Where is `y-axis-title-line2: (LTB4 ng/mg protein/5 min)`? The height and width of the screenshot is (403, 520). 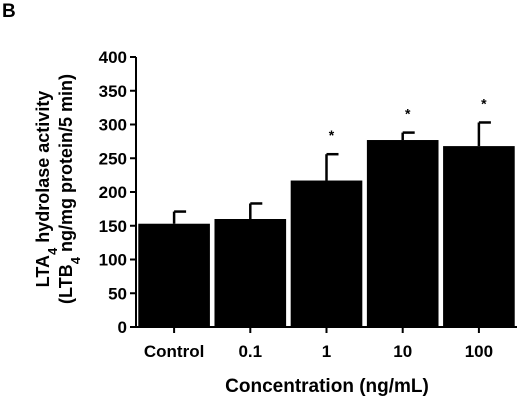 y-axis-title-line2: (LTB4 ng/mg protein/5 min) is located at coordinates (69, 189).